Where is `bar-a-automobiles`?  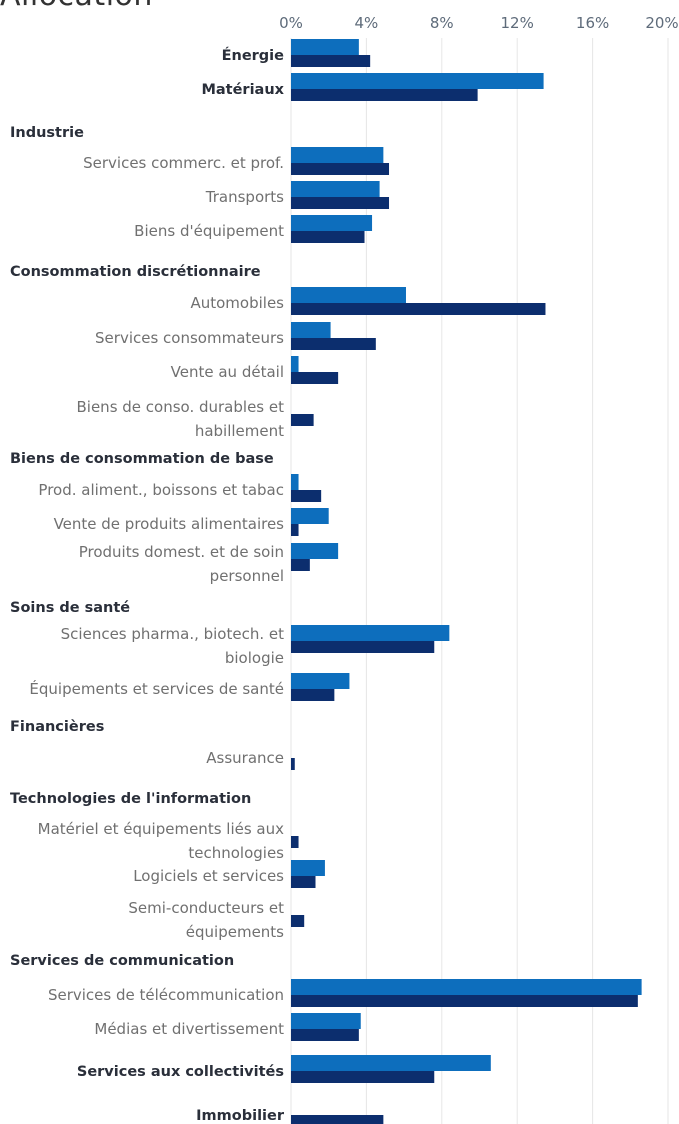 bar-a-automobiles is located at coordinates (348, 295).